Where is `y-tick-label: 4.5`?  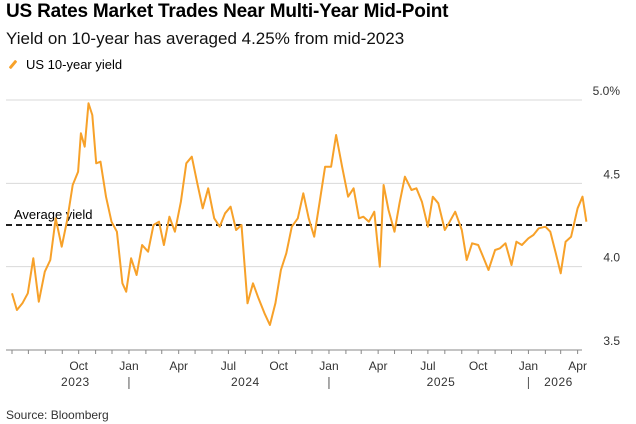
y-tick-label: 4.5 is located at coordinates (611, 174).